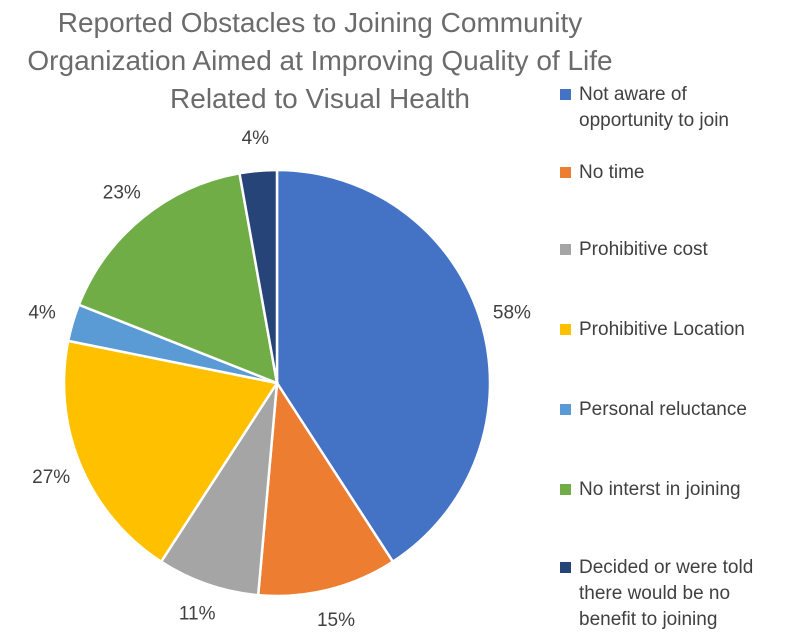  I want to click on legend-label: Prohibitive Location, so click(662, 329).